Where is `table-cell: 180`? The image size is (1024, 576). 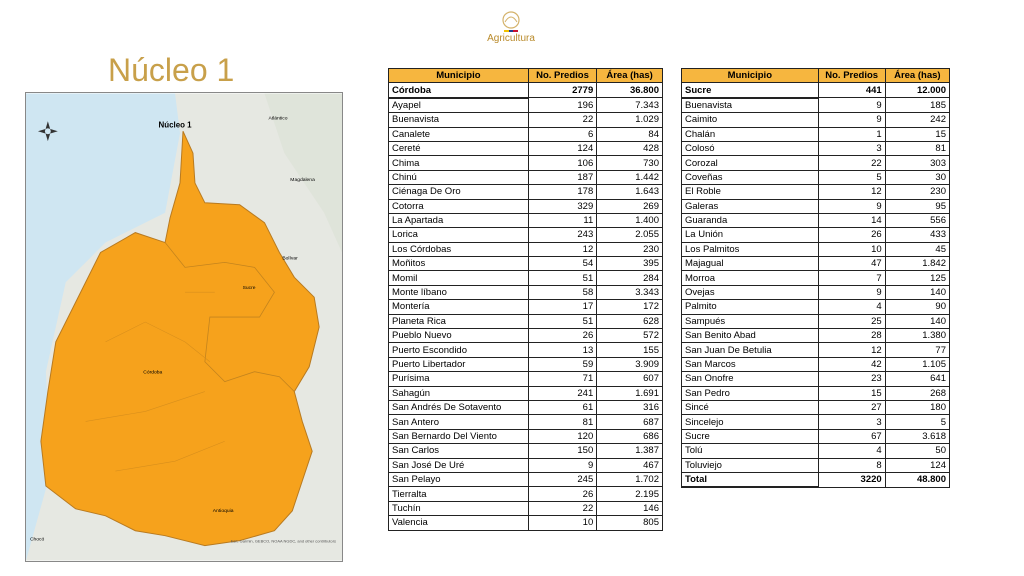
table-cell: 180 is located at coordinates (917, 407).